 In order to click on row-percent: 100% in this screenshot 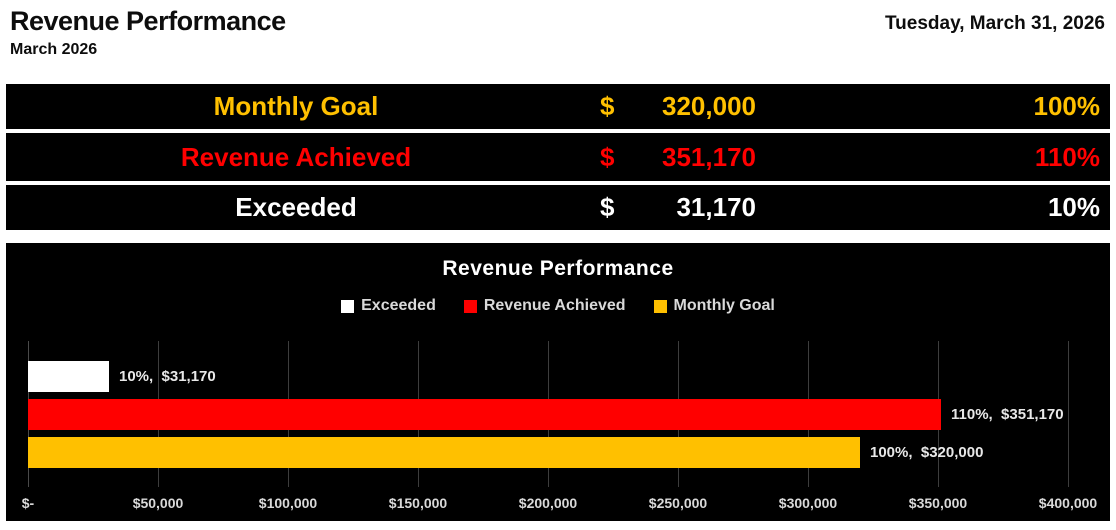, I will do `click(1067, 106)`.